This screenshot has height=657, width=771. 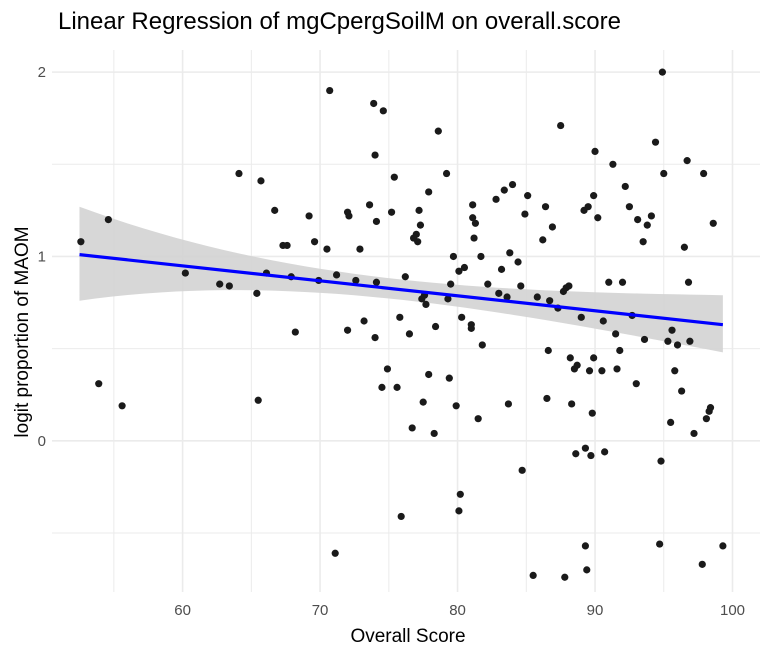 What do you see at coordinates (22, 331) in the screenshot?
I see `y-axis-title: logit proportion of MAOM` at bounding box center [22, 331].